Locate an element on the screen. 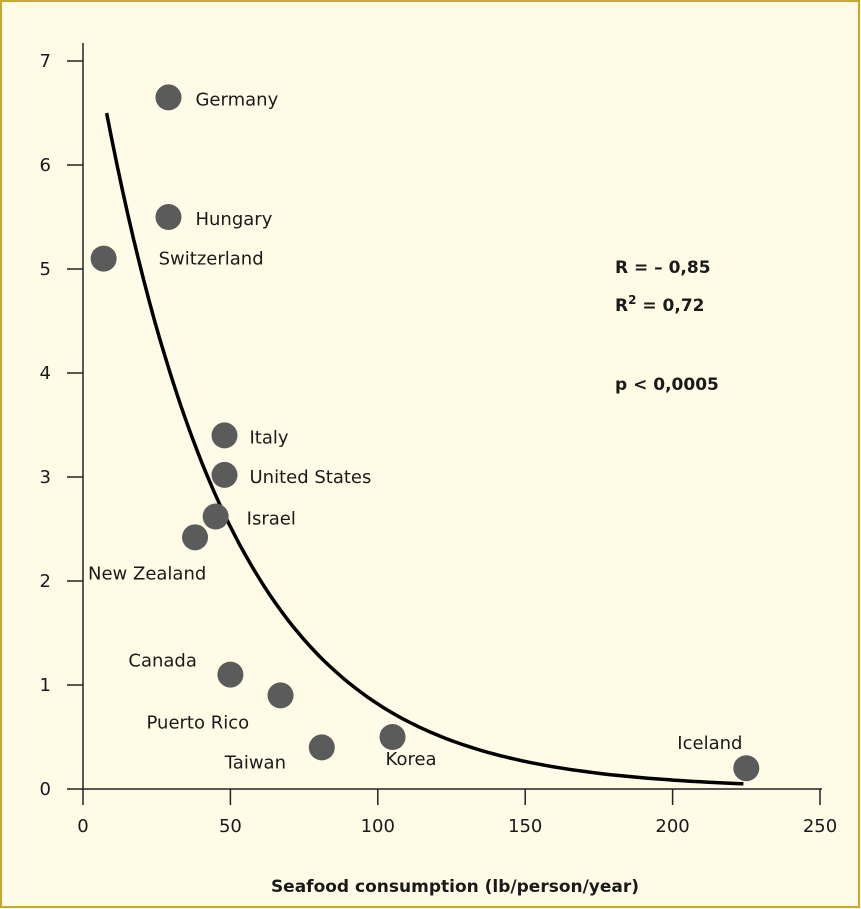 This screenshot has height=909, width=861. point-united-states is located at coordinates (224, 474).